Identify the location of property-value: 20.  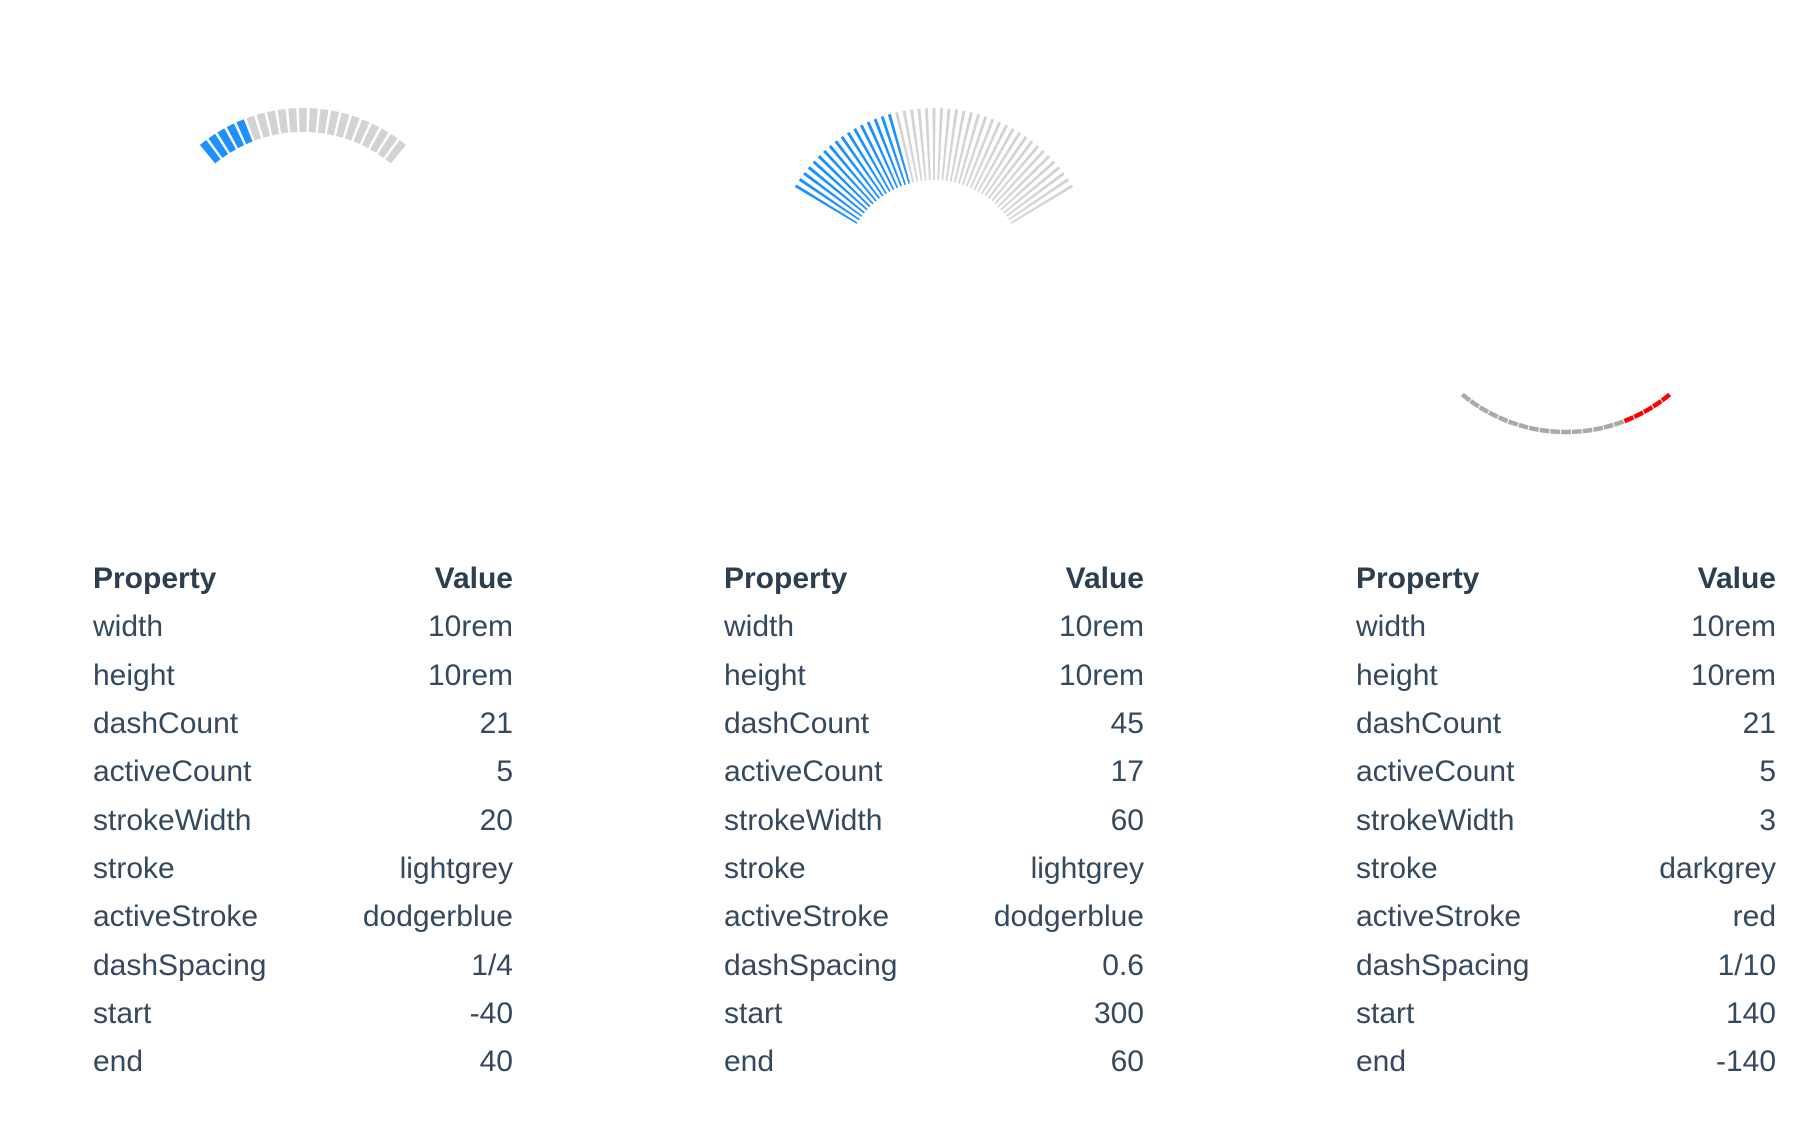
(496, 820).